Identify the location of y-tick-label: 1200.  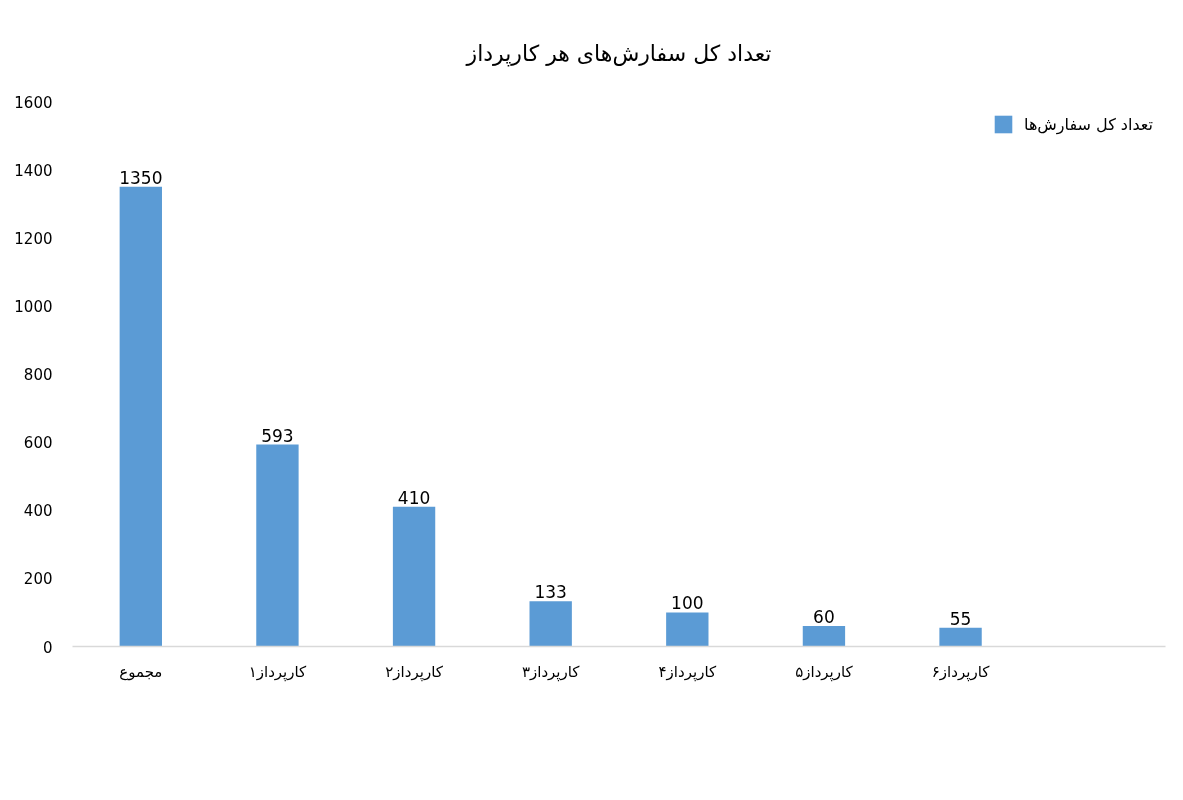
(33, 238).